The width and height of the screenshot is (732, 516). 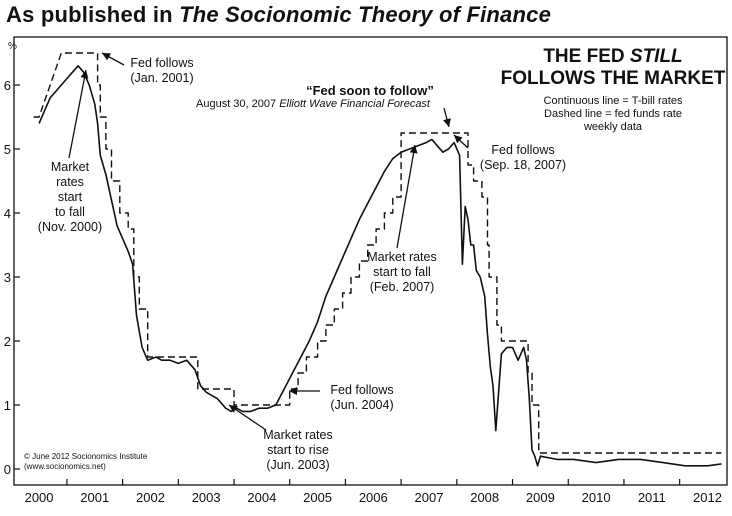 I want to click on chart-title-emphasis: STILL, so click(x=656, y=56).